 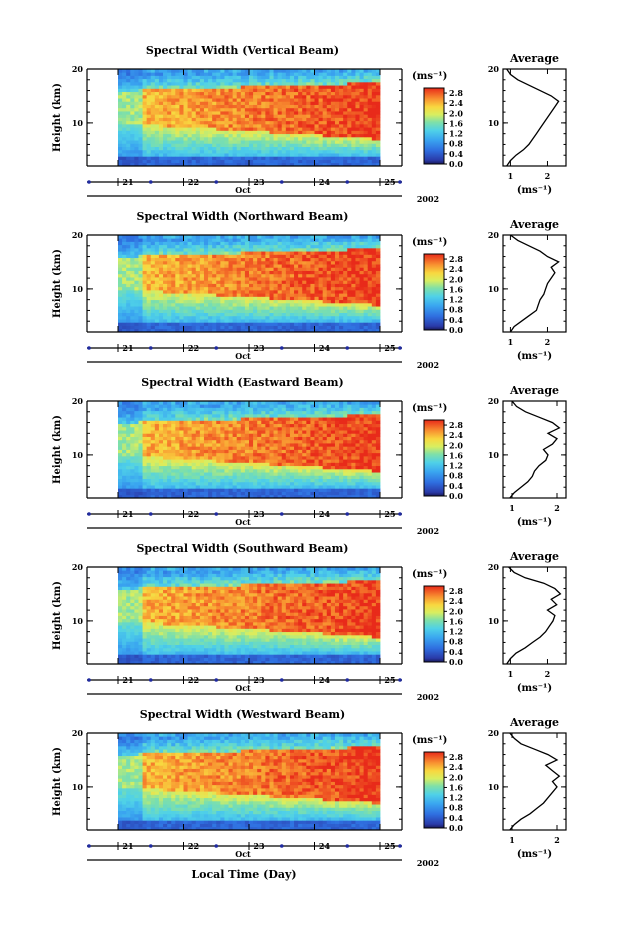 I want to click on profile-x-tick-label: 2, so click(x=548, y=176).